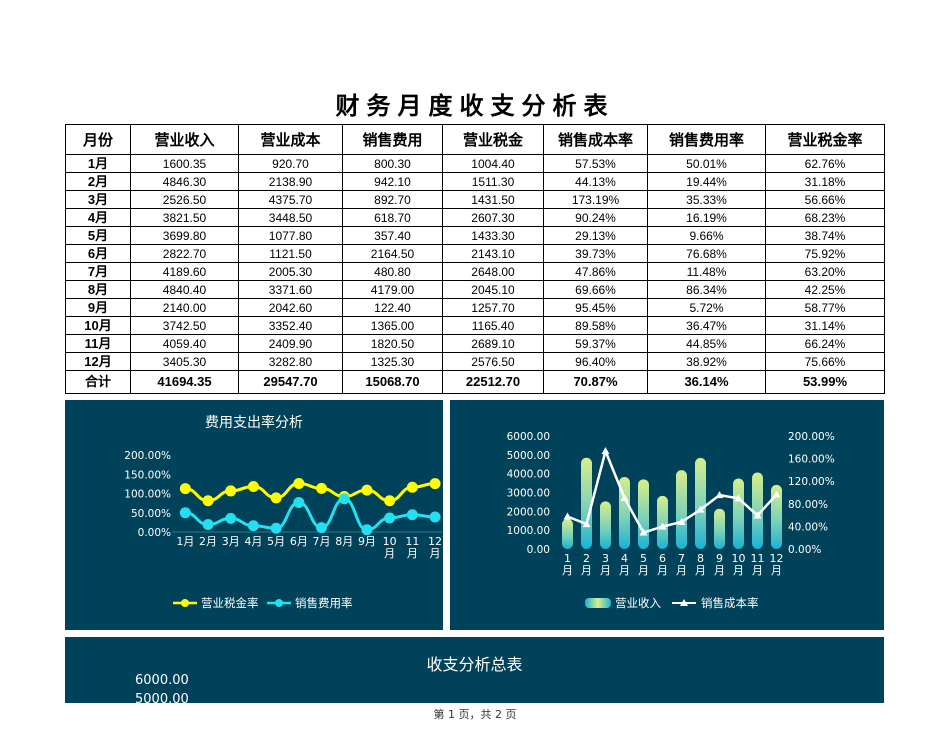  What do you see at coordinates (825, 271) in the screenshot?
I see `table-cell: 63.20%` at bounding box center [825, 271].